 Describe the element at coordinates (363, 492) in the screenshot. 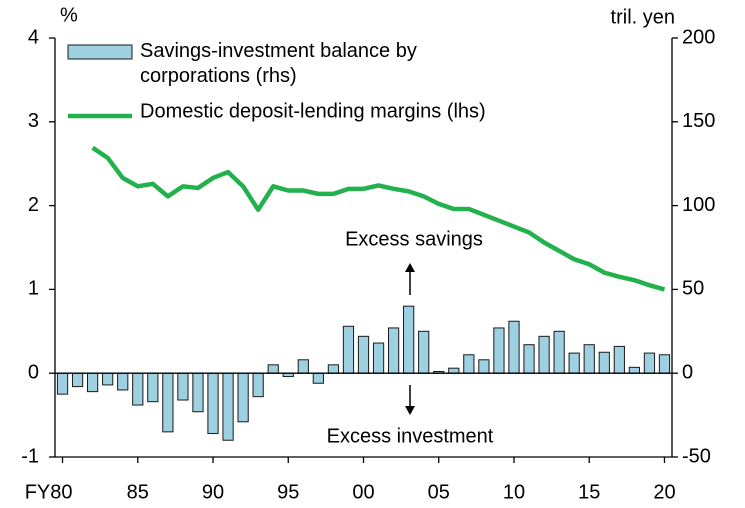

I see `x-tick-label: 00` at that location.